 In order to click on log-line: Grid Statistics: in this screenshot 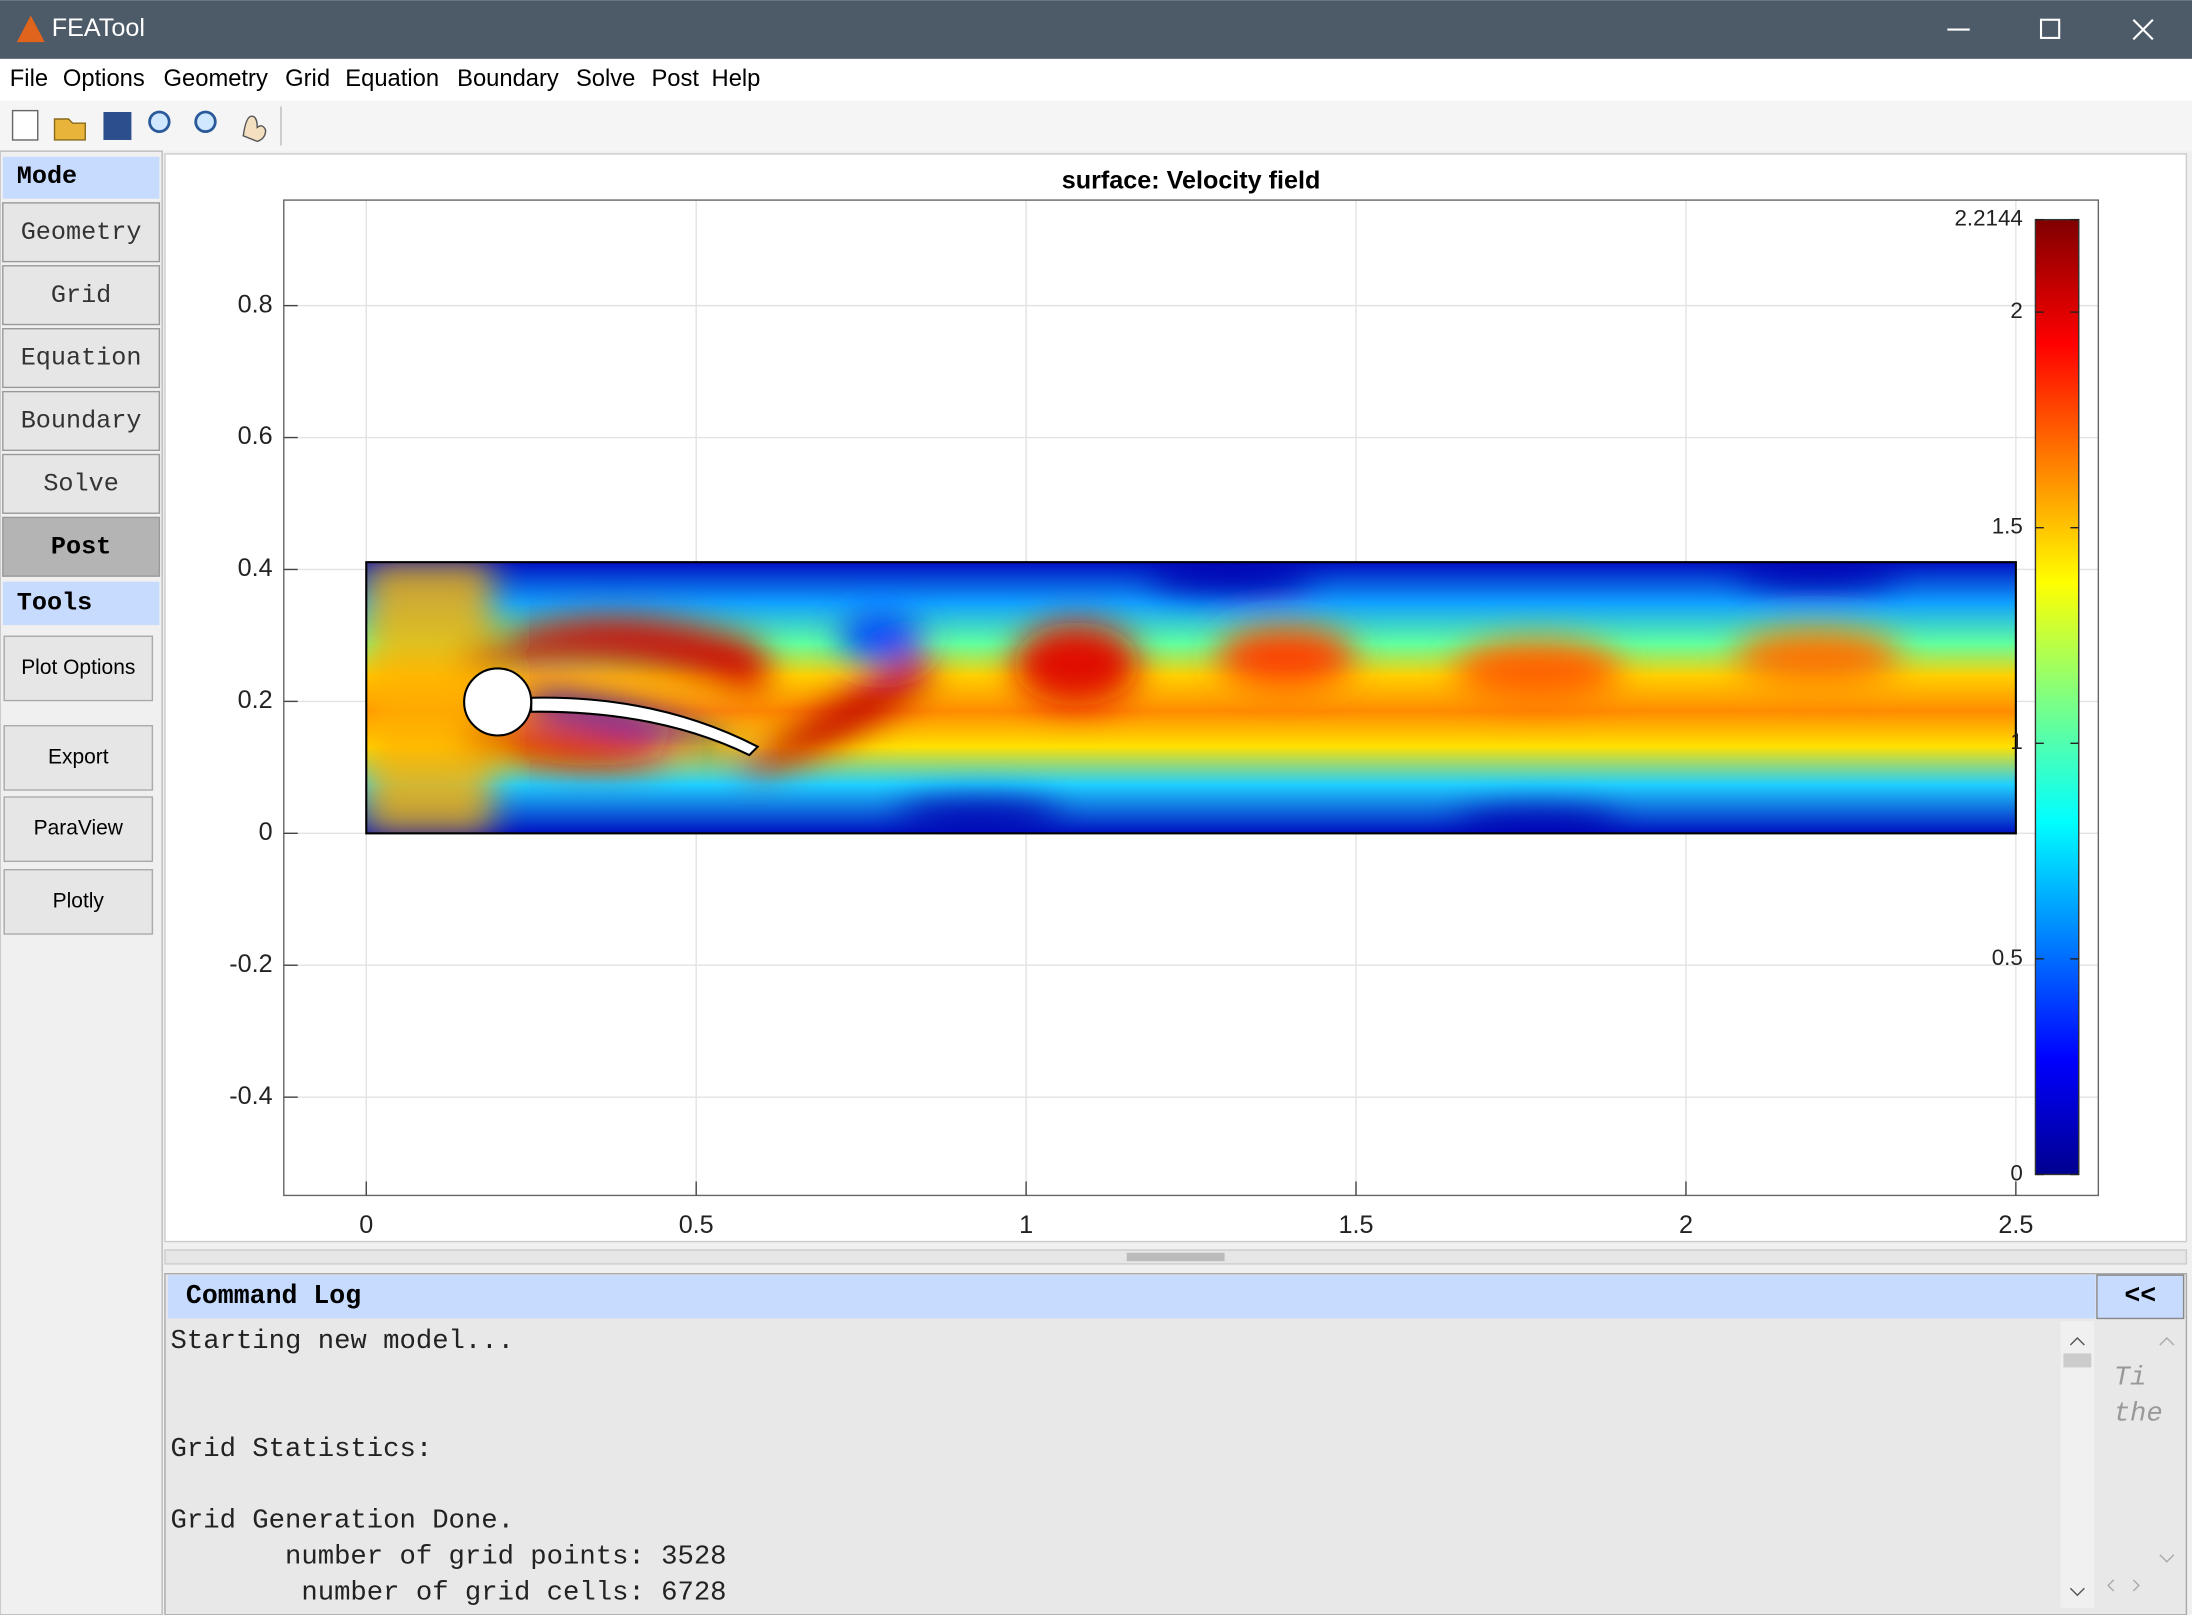, I will do `click(302, 1449)`.